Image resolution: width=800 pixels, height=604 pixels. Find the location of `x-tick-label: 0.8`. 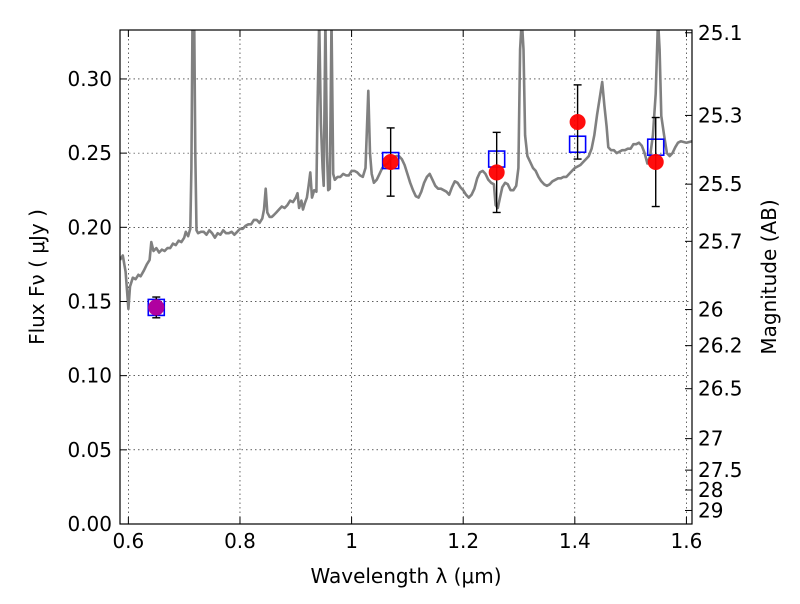

x-tick-label: 0.8 is located at coordinates (240, 541).